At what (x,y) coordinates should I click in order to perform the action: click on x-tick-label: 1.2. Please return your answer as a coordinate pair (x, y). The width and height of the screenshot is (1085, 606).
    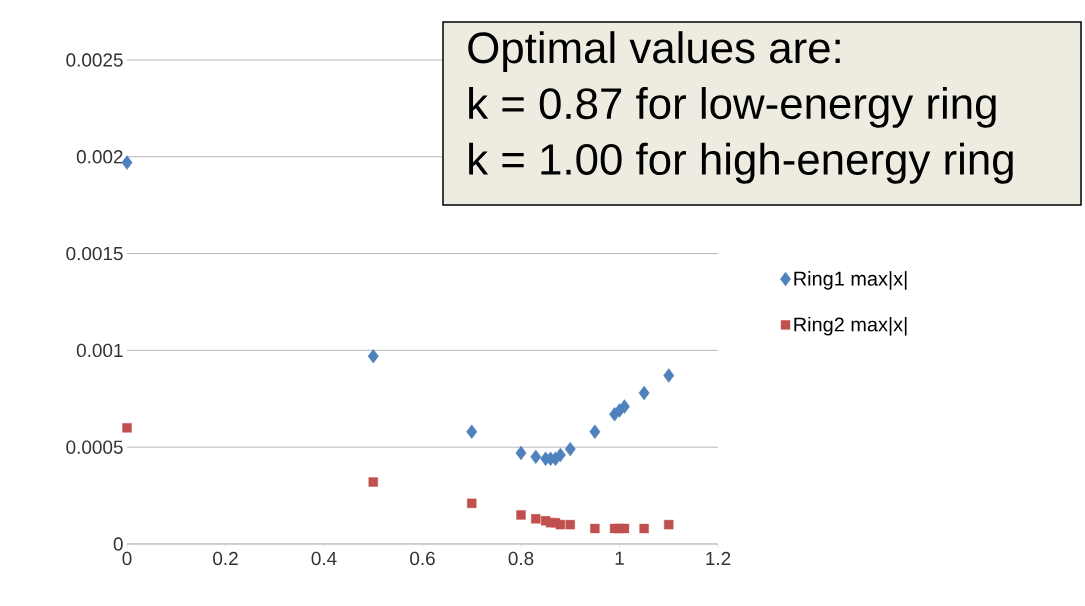
    Looking at the image, I should click on (718, 558).